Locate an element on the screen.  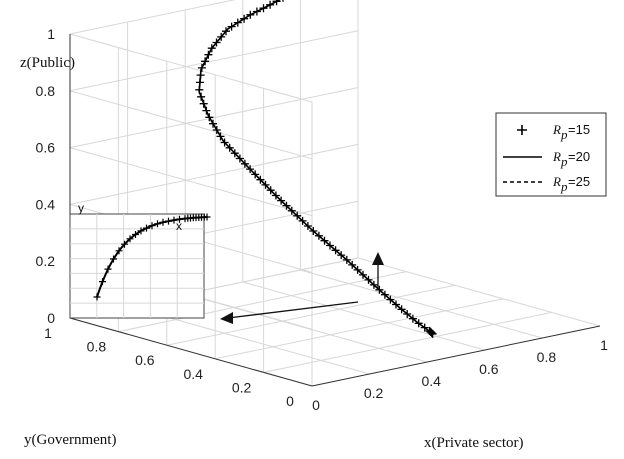
z-tick-label: 0.6 is located at coordinates (46, 148).